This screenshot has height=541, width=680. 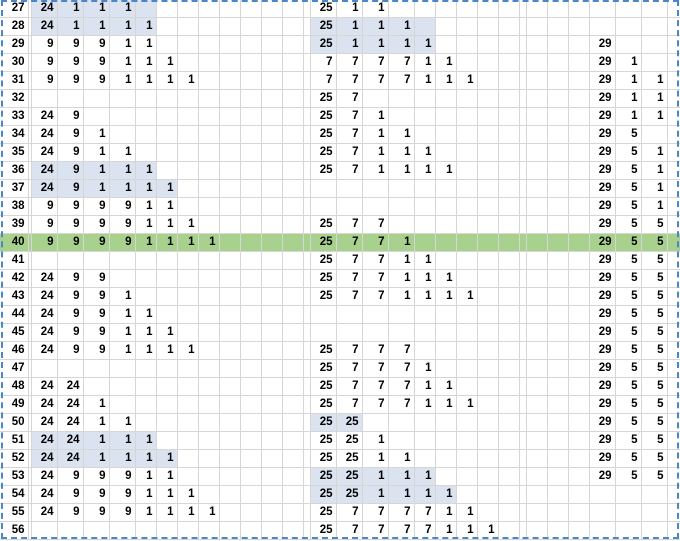 What do you see at coordinates (14, 495) in the screenshot?
I see `row-header-left: 54` at bounding box center [14, 495].